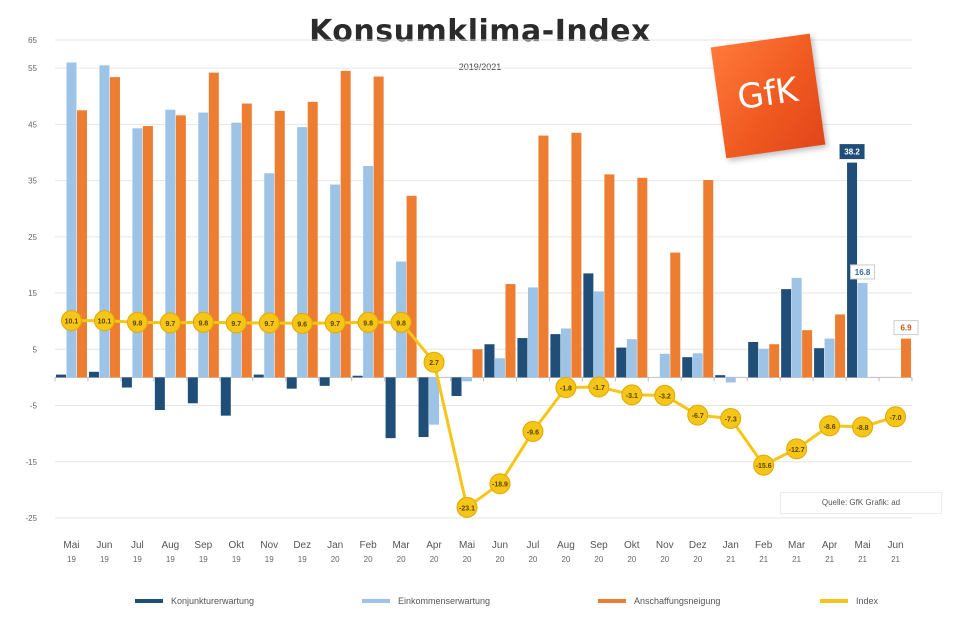 Image resolution: width=960 pixels, height=635 pixels. Describe the element at coordinates (768, 96) in the screenshot. I see `gfk-logo: GfK` at that location.